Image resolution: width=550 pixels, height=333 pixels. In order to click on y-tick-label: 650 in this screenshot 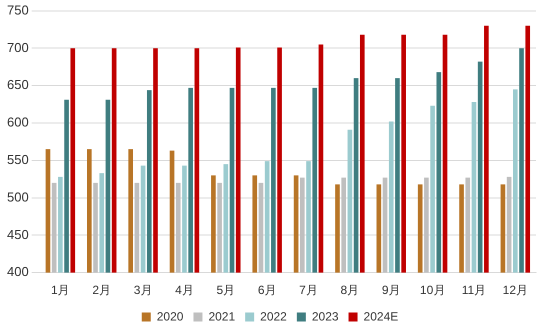, I will do `click(17, 84)`.